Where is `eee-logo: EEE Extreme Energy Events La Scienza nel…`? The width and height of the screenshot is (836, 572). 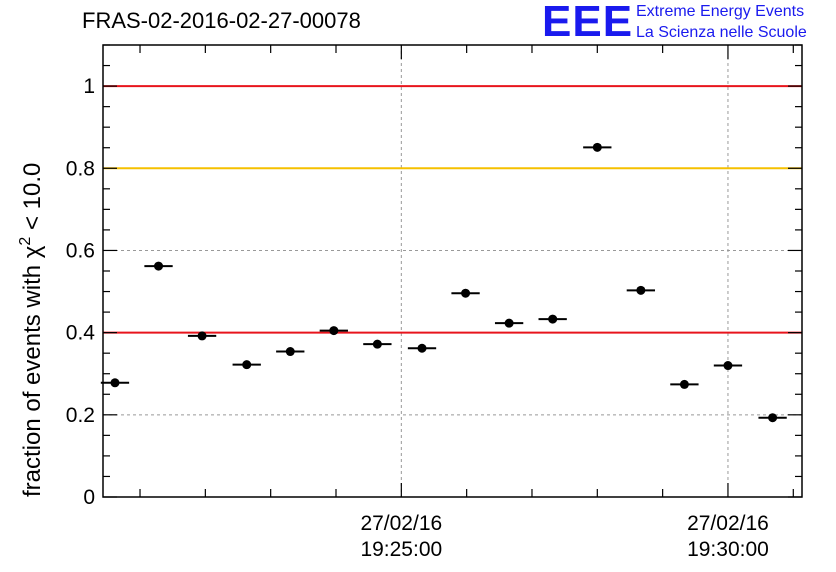
eee-logo: EEE Extreme Energy Events La Scienza nel… is located at coordinates (687, 23).